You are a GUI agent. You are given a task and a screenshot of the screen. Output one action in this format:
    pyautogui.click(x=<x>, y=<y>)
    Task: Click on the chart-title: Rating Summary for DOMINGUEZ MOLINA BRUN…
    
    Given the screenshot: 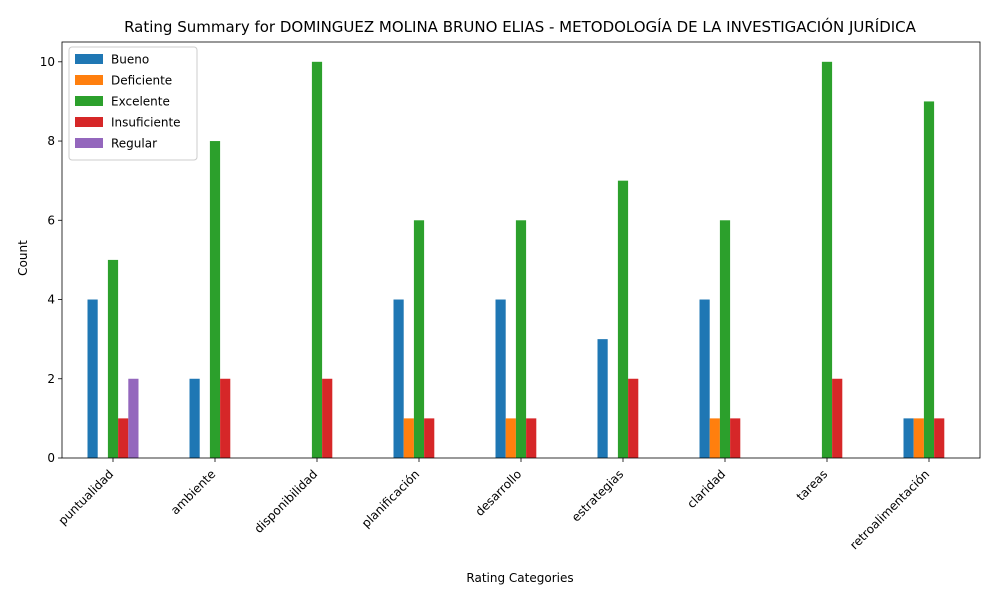 What is the action you would take?
    pyautogui.click(x=520, y=26)
    